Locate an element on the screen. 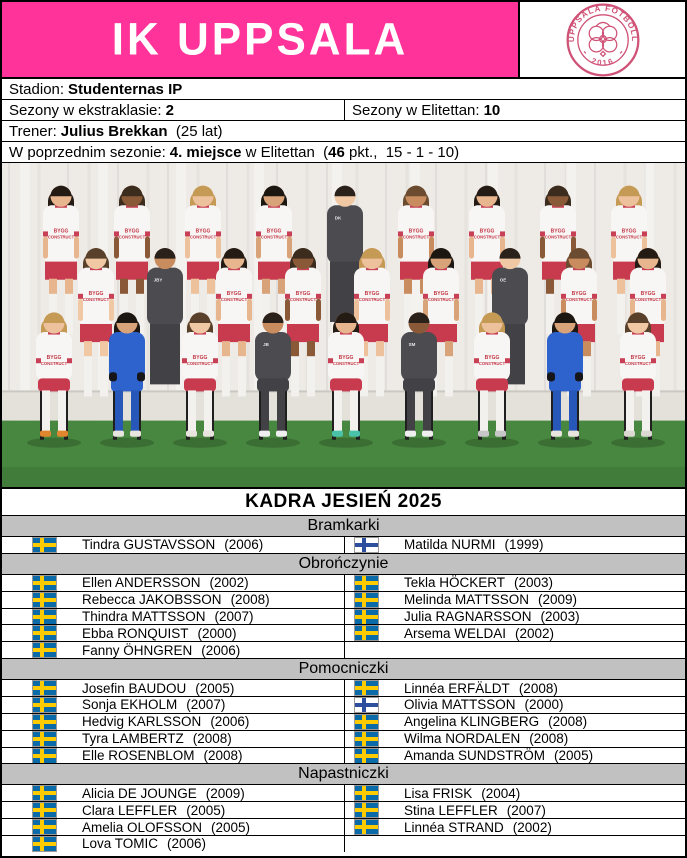  player-cell: Lisa FRISK (2004) is located at coordinates (515, 793).